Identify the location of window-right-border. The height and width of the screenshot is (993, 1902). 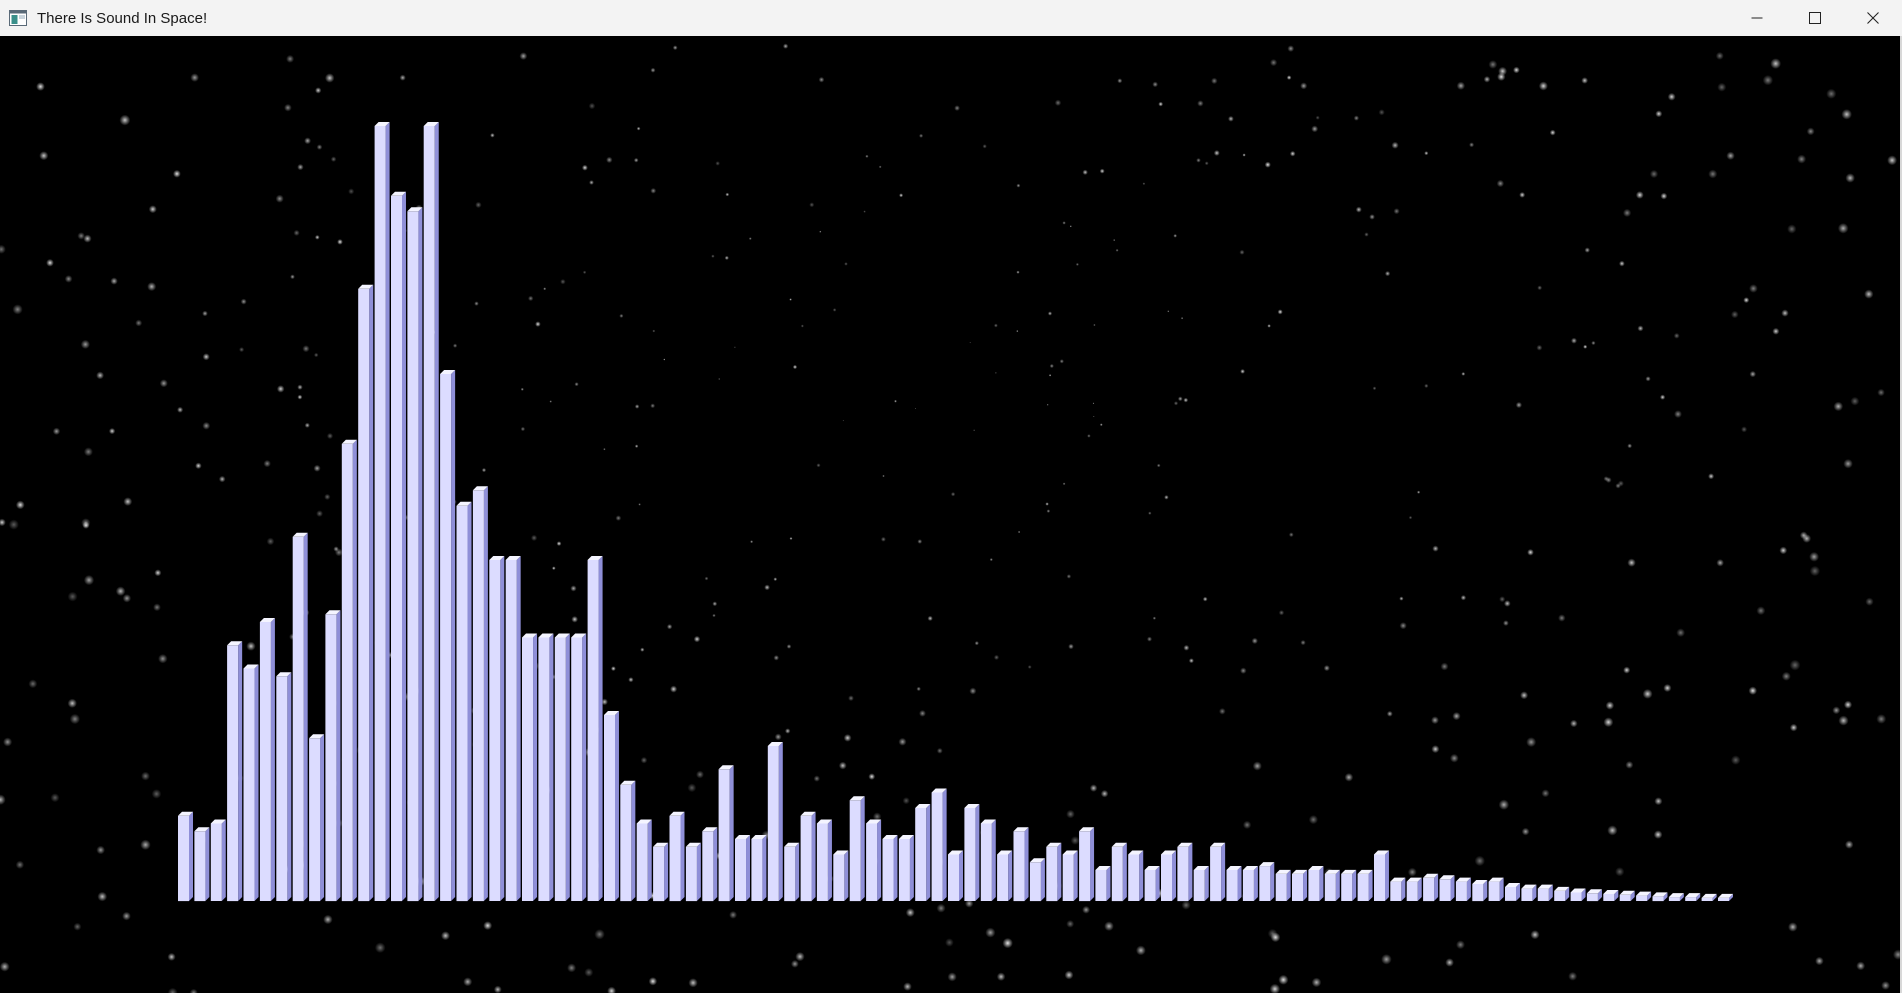
(1901, 514).